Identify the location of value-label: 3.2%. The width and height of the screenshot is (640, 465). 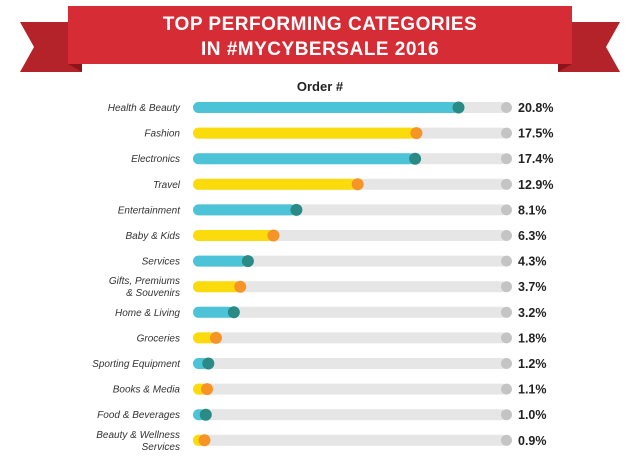
(532, 313).